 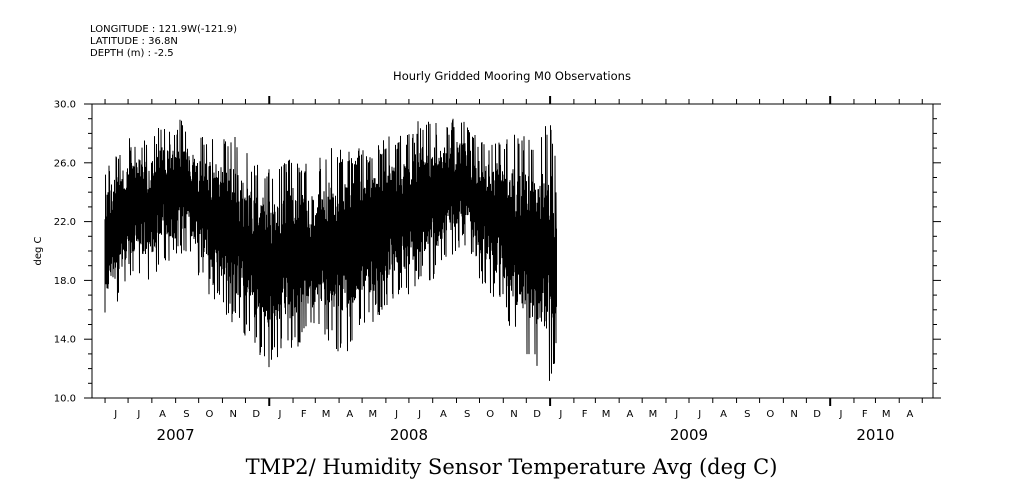 What do you see at coordinates (38, 250) in the screenshot?
I see `y-axis-label: deg C` at bounding box center [38, 250].